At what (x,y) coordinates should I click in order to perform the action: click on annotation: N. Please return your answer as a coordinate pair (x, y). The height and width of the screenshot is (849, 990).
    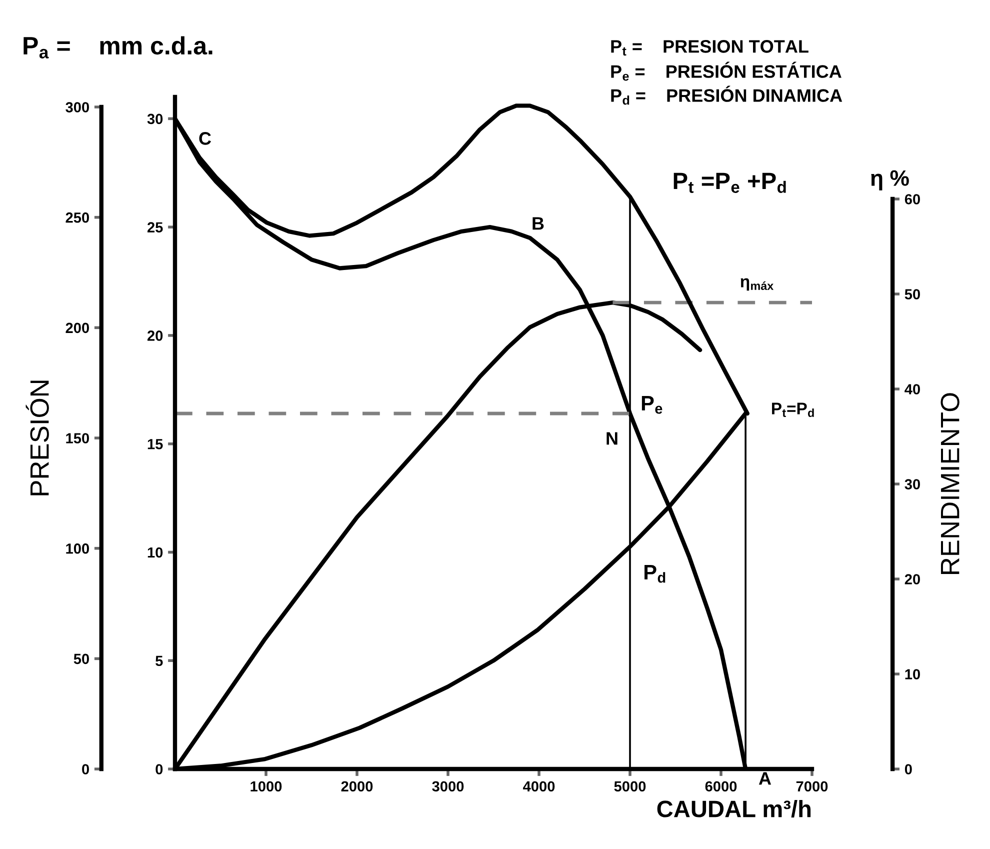
    Looking at the image, I should click on (612, 438).